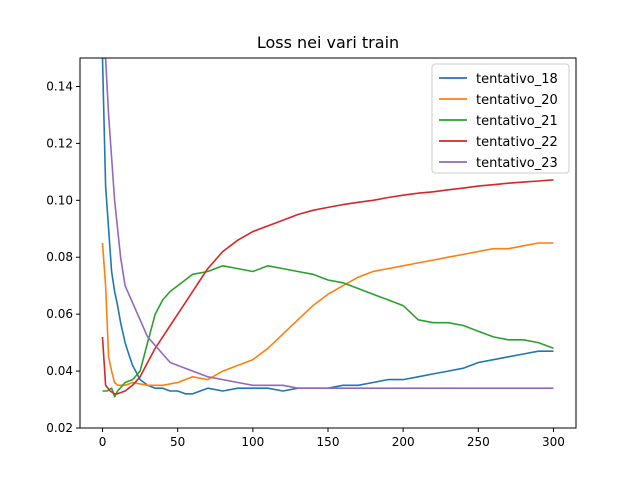  I want to click on x-axis: 0 50 100 150 200 250 300, so click(332, 438).